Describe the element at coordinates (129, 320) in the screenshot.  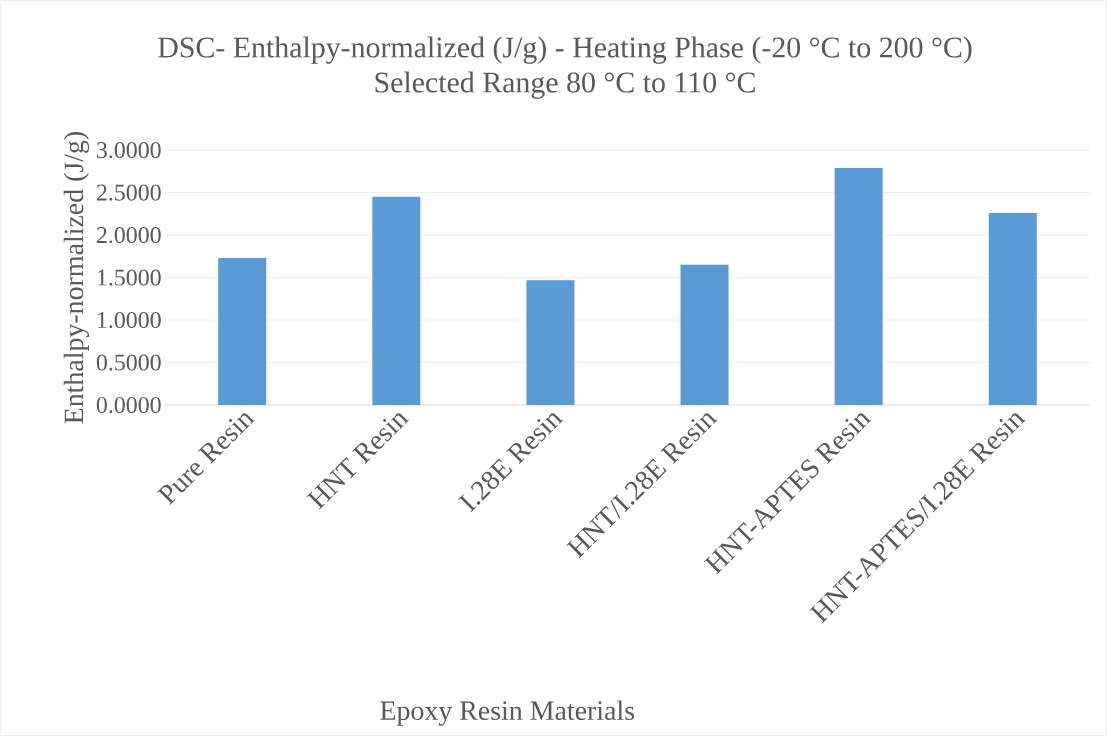
I see `y-tick-label: 1.0000` at that location.